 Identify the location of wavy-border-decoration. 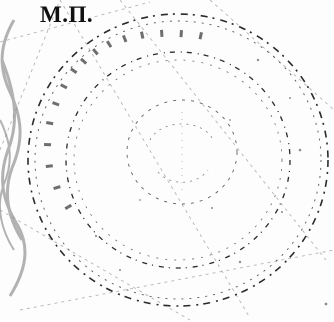
(13, 158).